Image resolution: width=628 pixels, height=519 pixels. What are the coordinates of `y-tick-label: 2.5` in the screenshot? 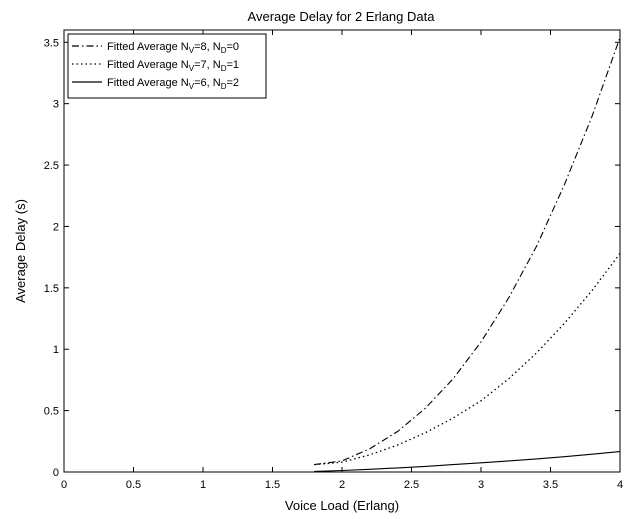 It's located at (51, 166).